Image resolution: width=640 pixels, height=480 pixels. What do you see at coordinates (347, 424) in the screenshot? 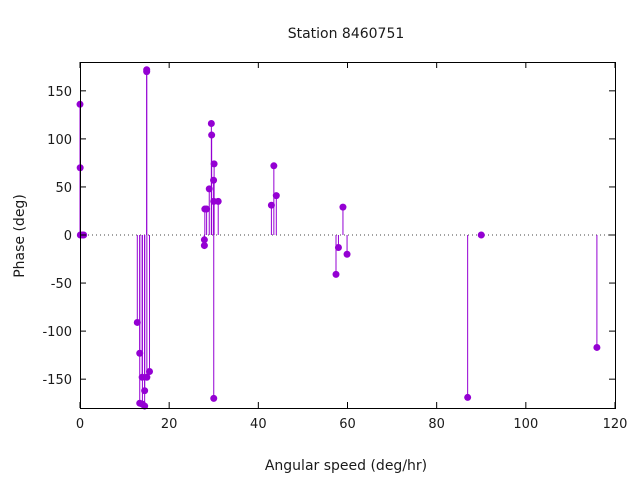
I see `x-tick-label: 60` at bounding box center [347, 424].